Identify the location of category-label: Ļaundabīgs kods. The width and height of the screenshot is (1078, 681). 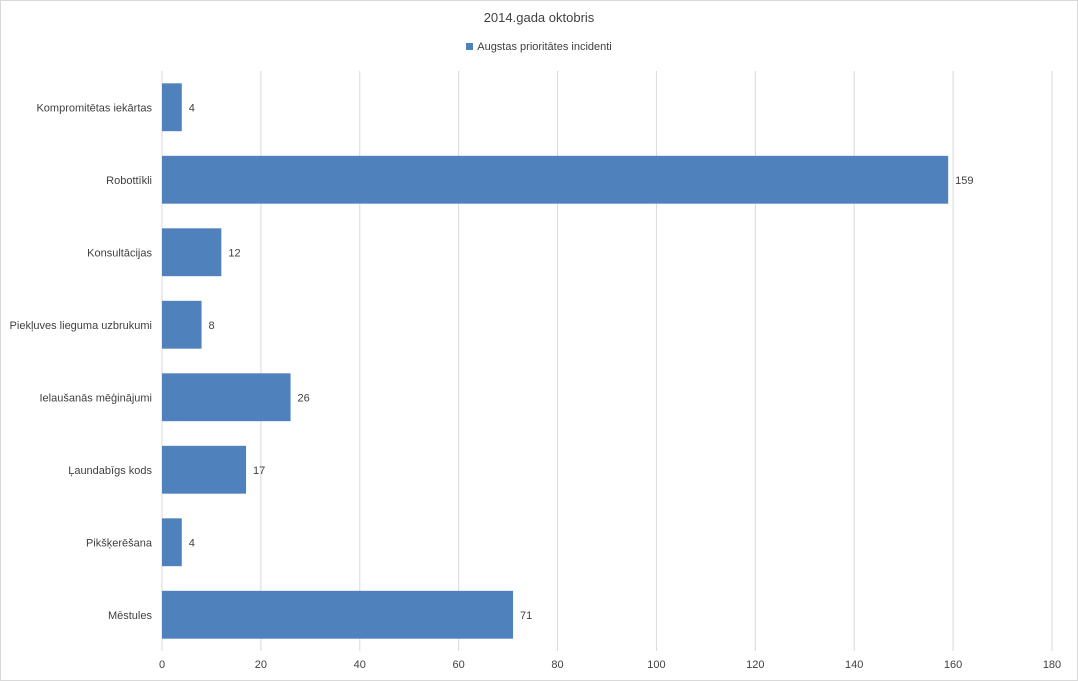
(110, 471).